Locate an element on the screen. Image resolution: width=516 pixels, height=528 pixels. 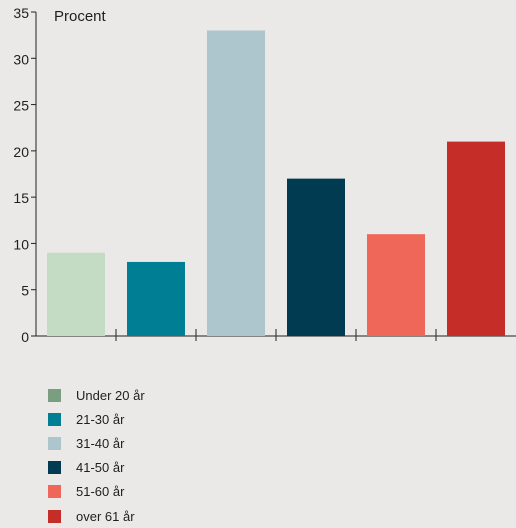
y-tick-label: 15 is located at coordinates (21, 198).